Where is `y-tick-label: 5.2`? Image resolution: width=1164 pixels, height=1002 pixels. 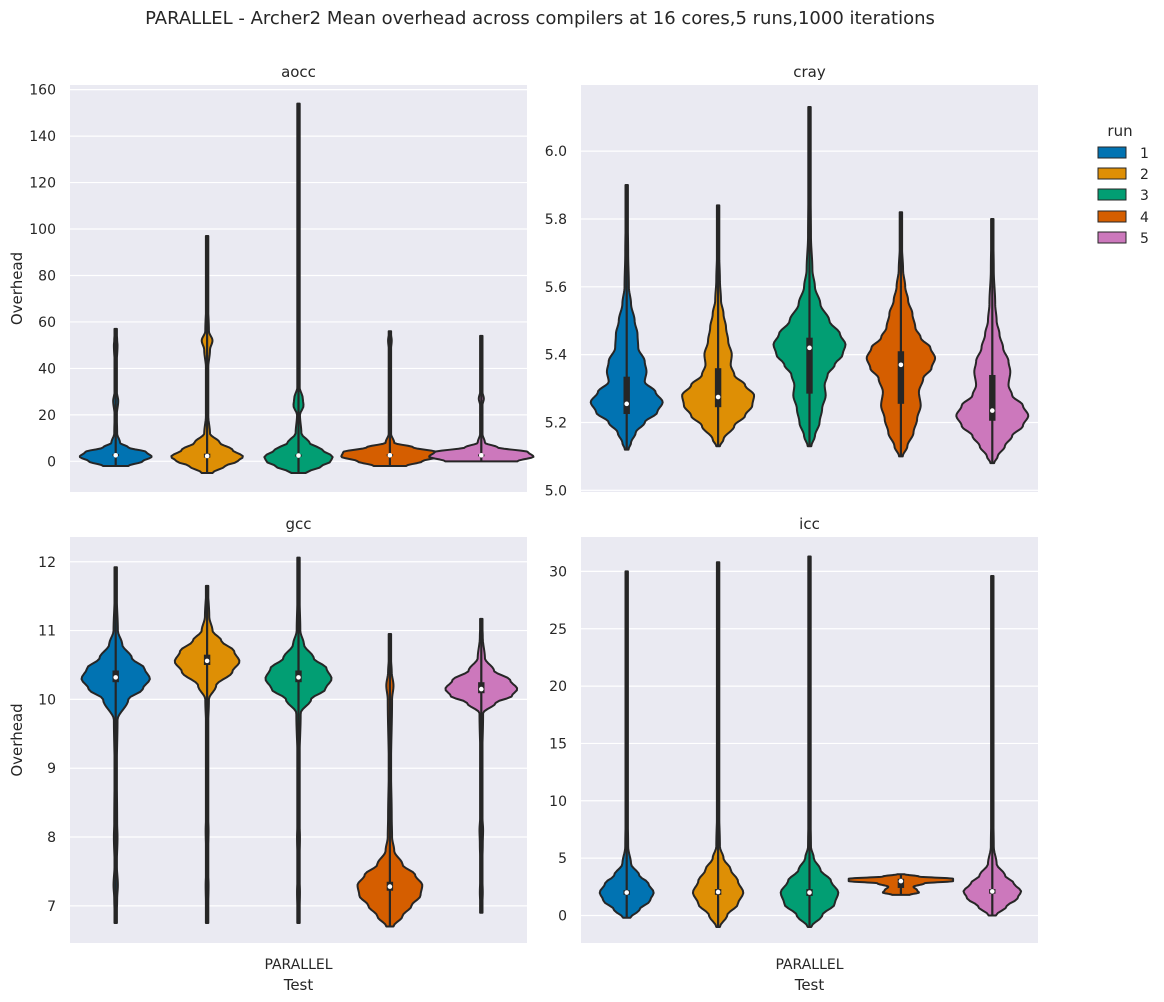
y-tick-label: 5.2 is located at coordinates (556, 423).